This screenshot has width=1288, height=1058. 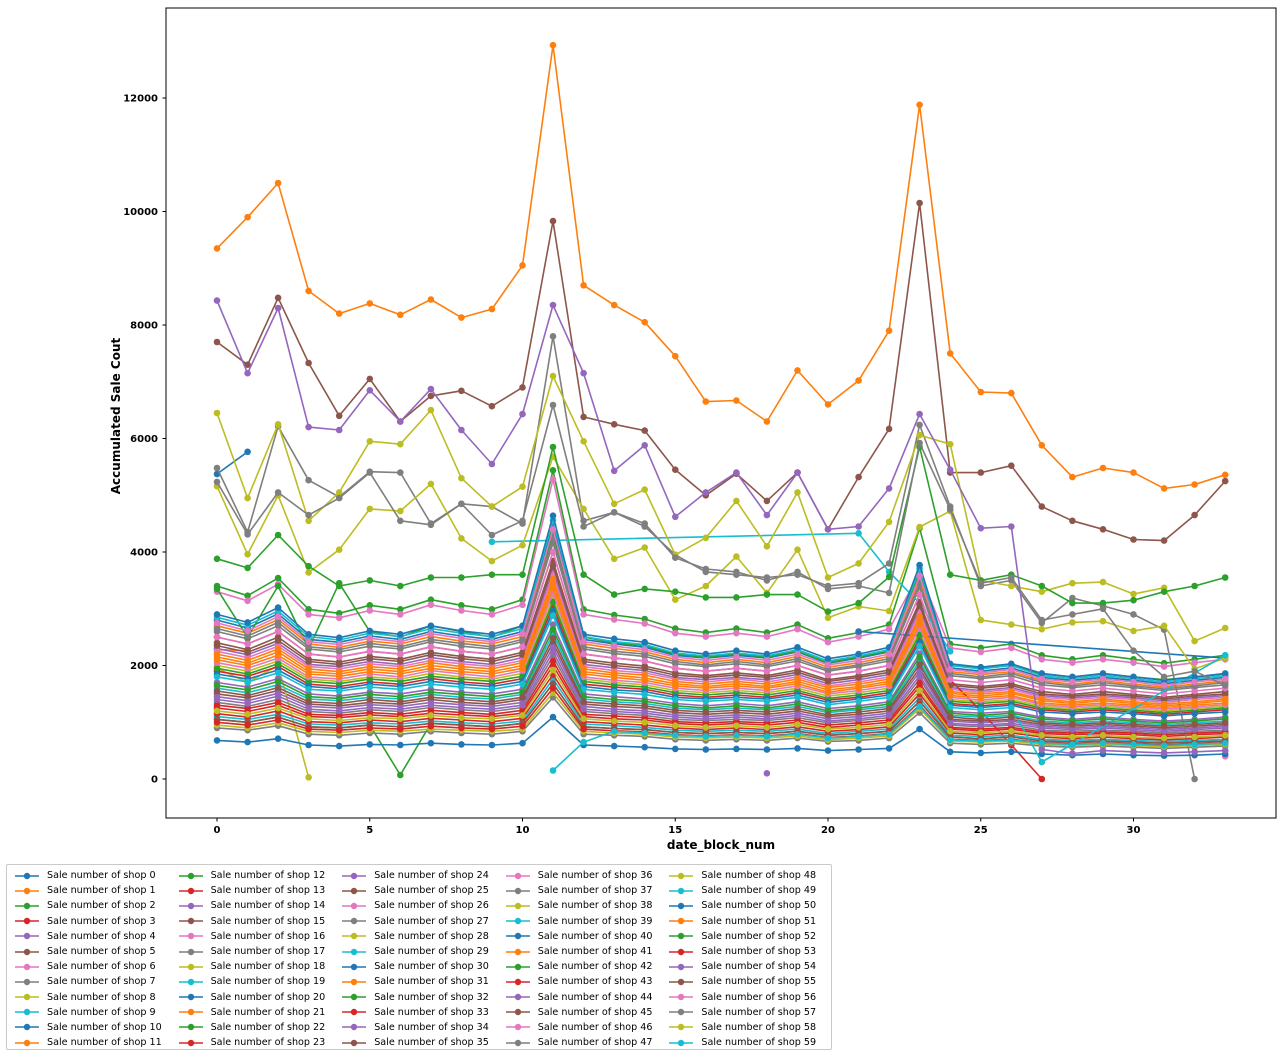 I want to click on legend-item-shop-12: Sale number of shop 12, so click(x=256, y=875).